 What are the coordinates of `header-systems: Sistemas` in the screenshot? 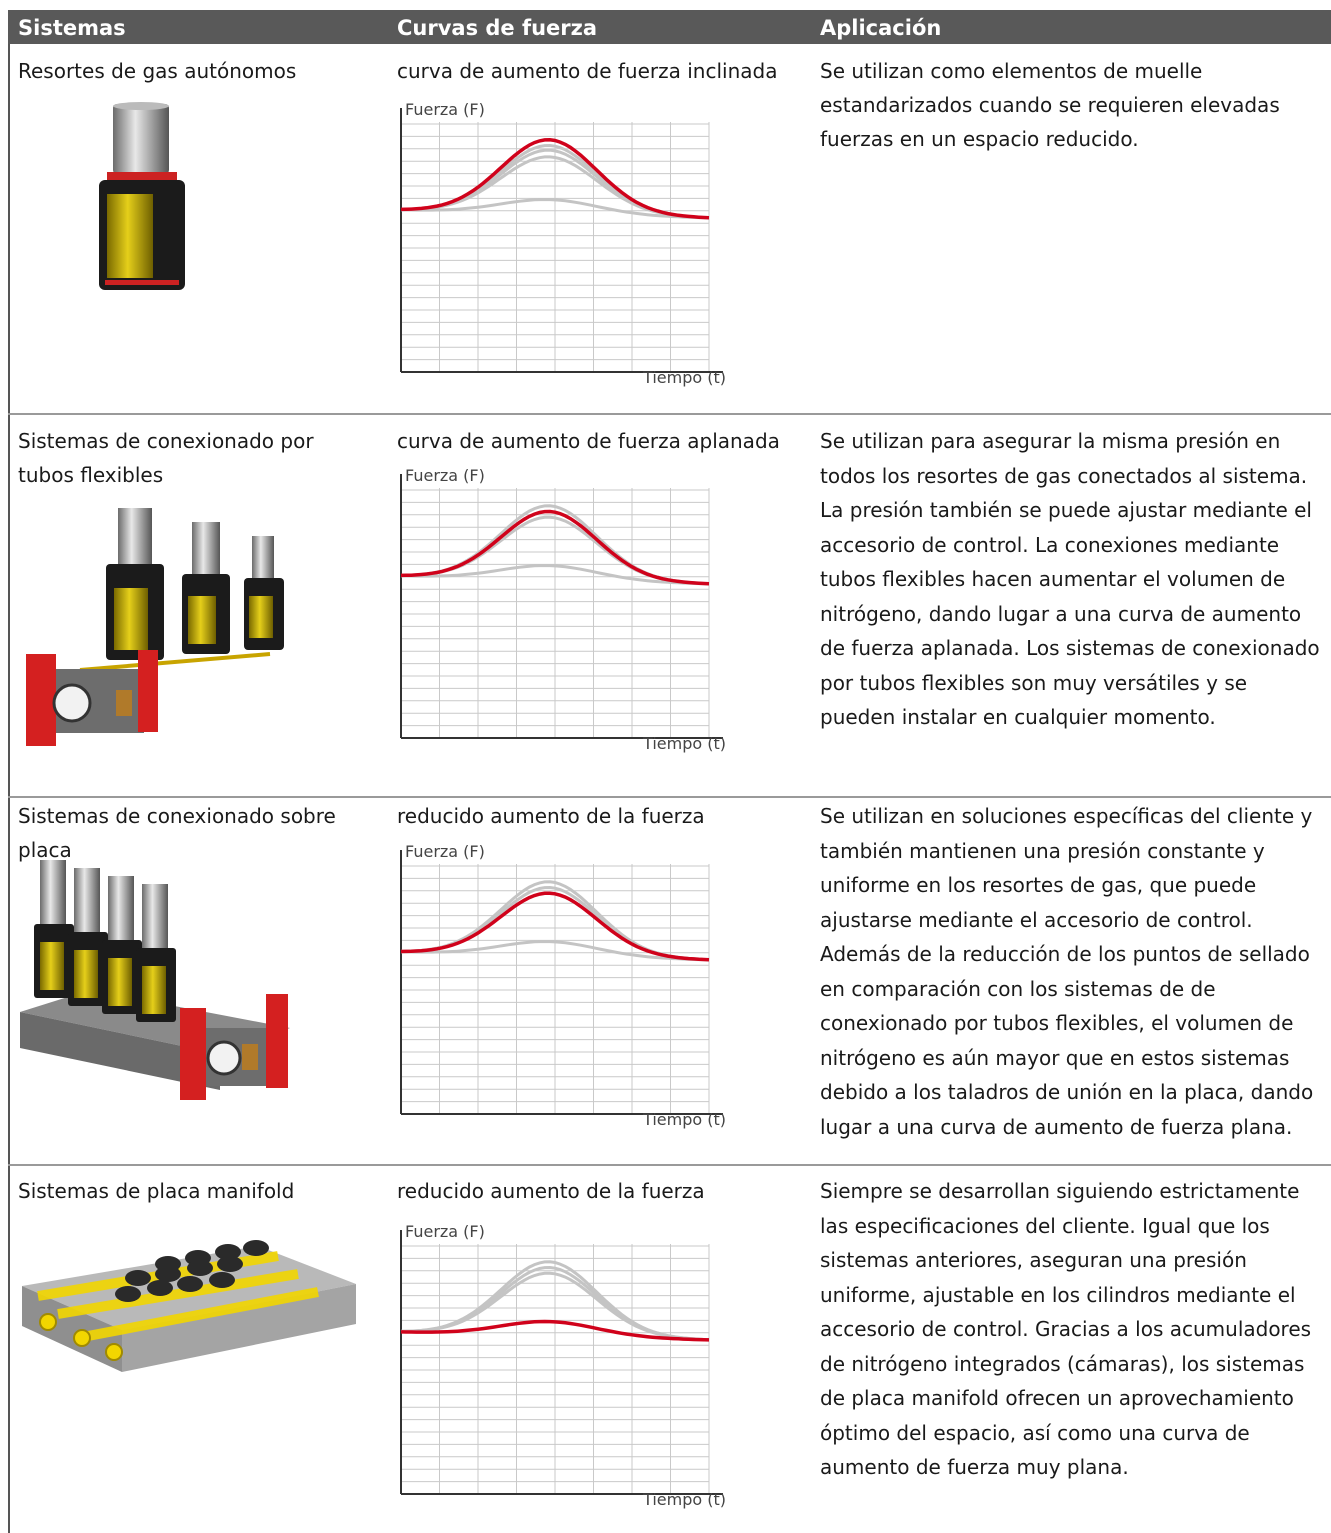 It's located at (72, 28).